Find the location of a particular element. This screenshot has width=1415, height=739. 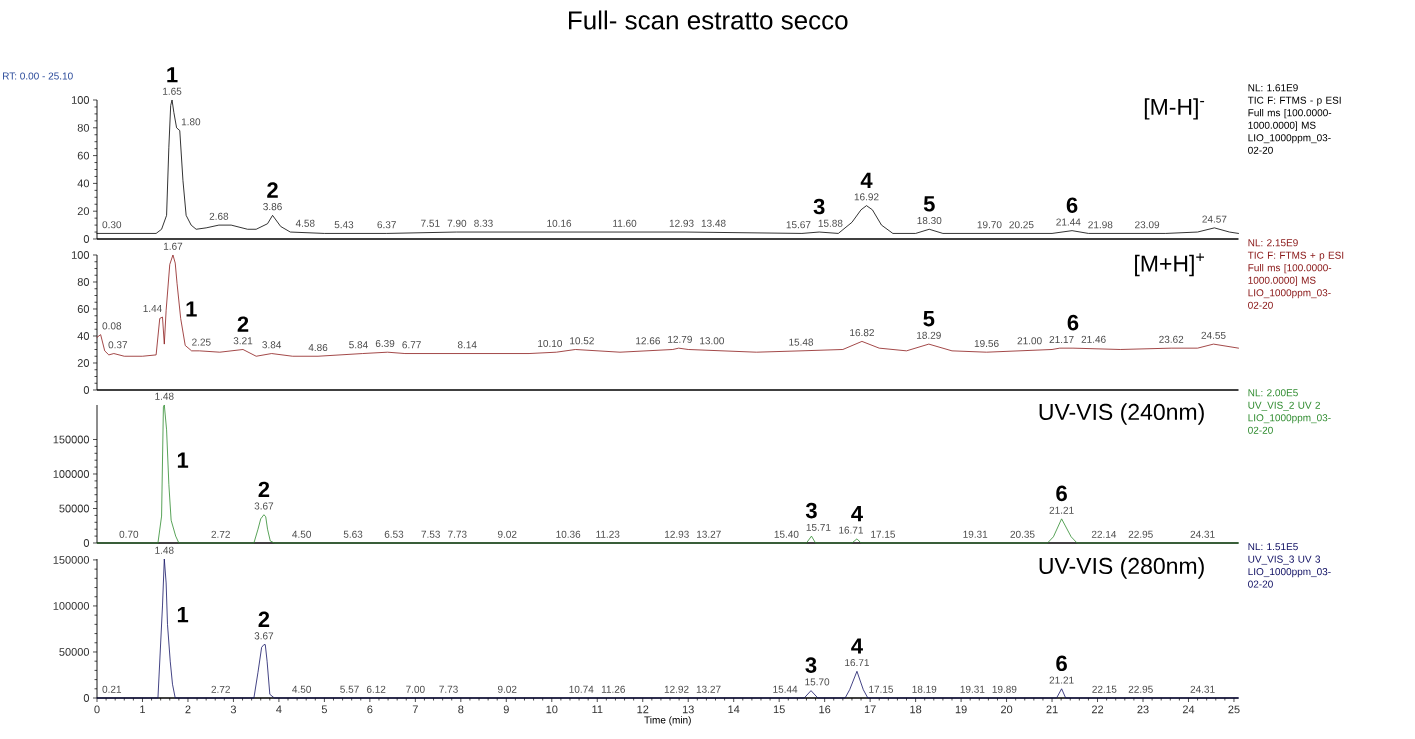

chart-subtitle: UV-VIS (240nm) is located at coordinates (1121, 414).